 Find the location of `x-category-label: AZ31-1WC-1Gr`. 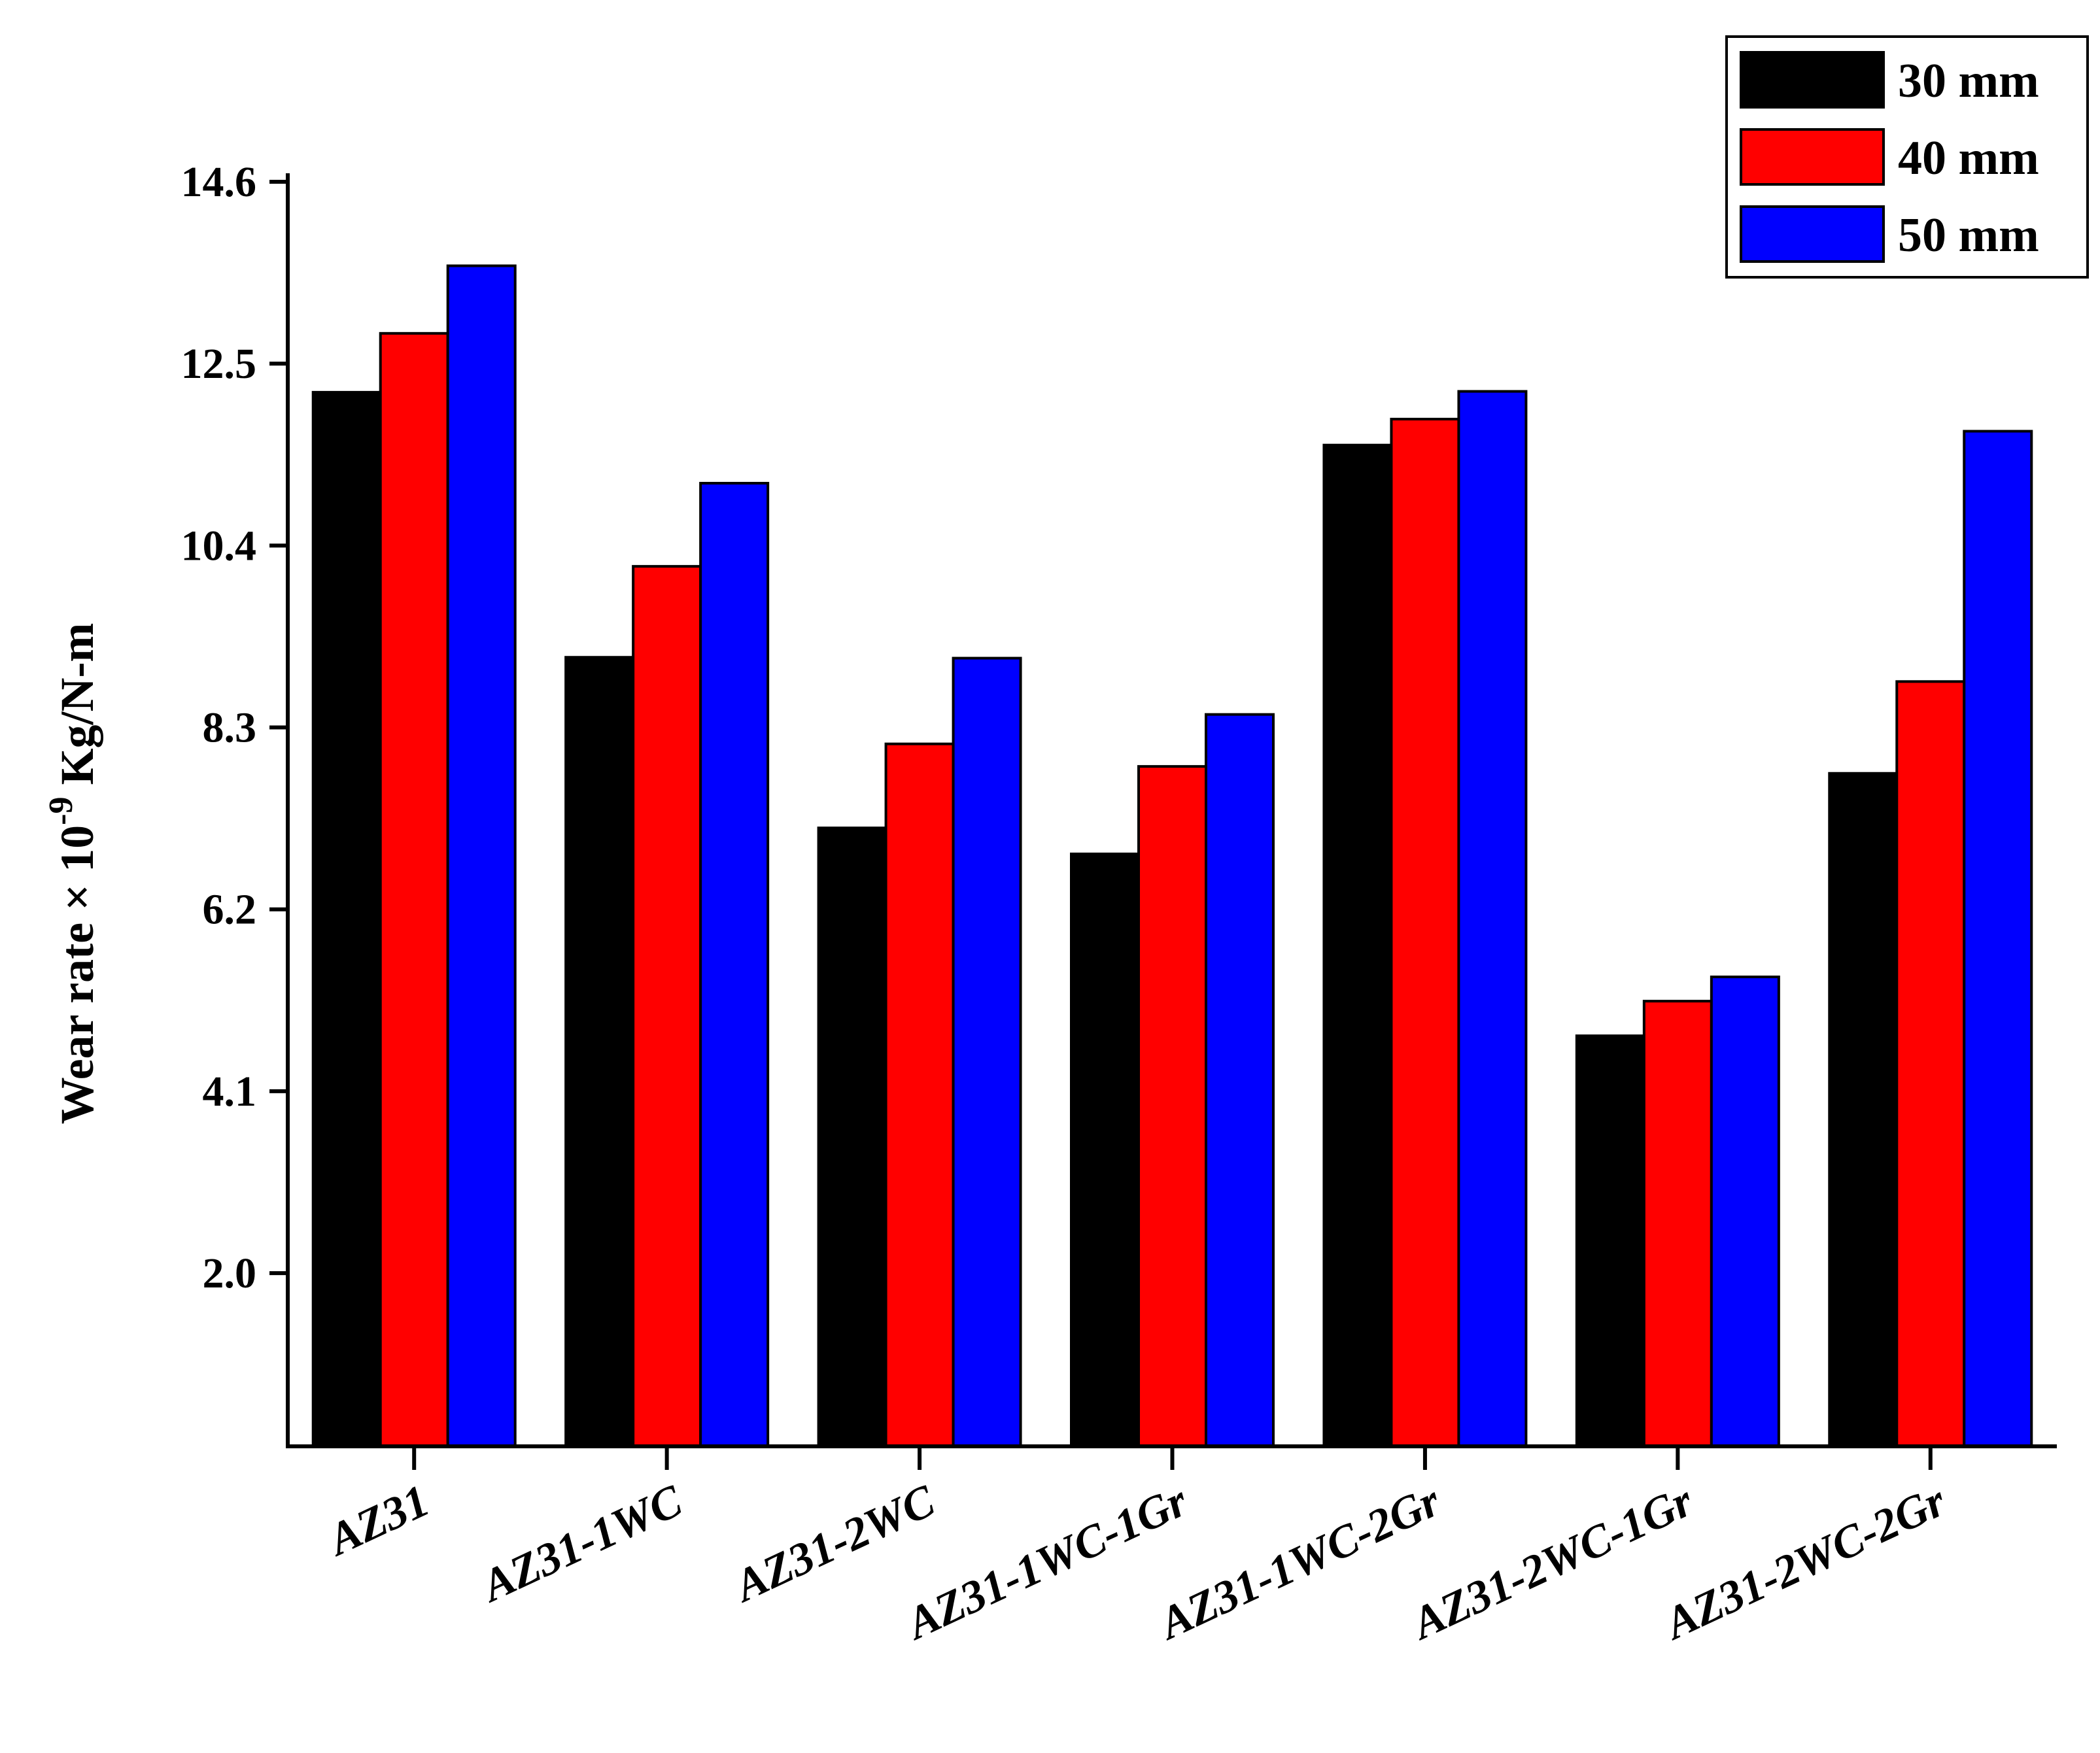

x-category-label: AZ31-1WC-1Gr is located at coordinates (1046, 1562).